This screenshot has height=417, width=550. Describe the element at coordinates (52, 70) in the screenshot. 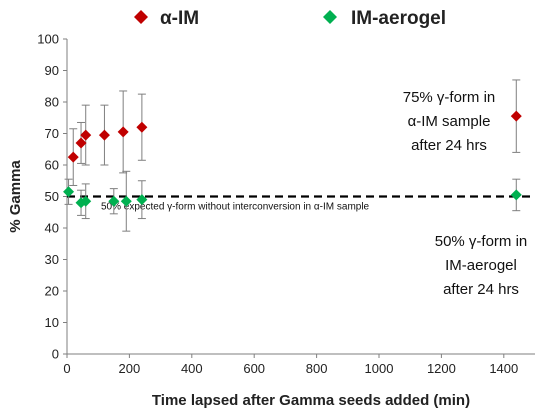

I see `y-tick-label: 90` at that location.